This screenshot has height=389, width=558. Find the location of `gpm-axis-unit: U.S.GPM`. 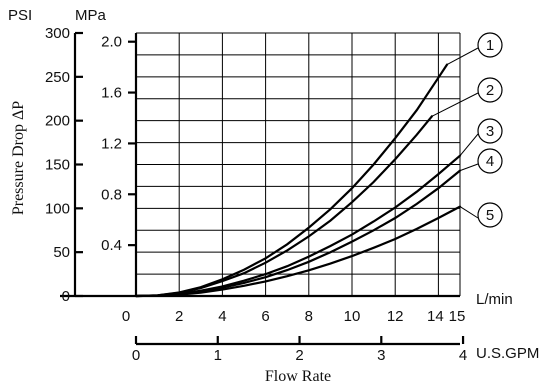

gpm-axis-unit: U.S.GPM is located at coordinates (507, 353).